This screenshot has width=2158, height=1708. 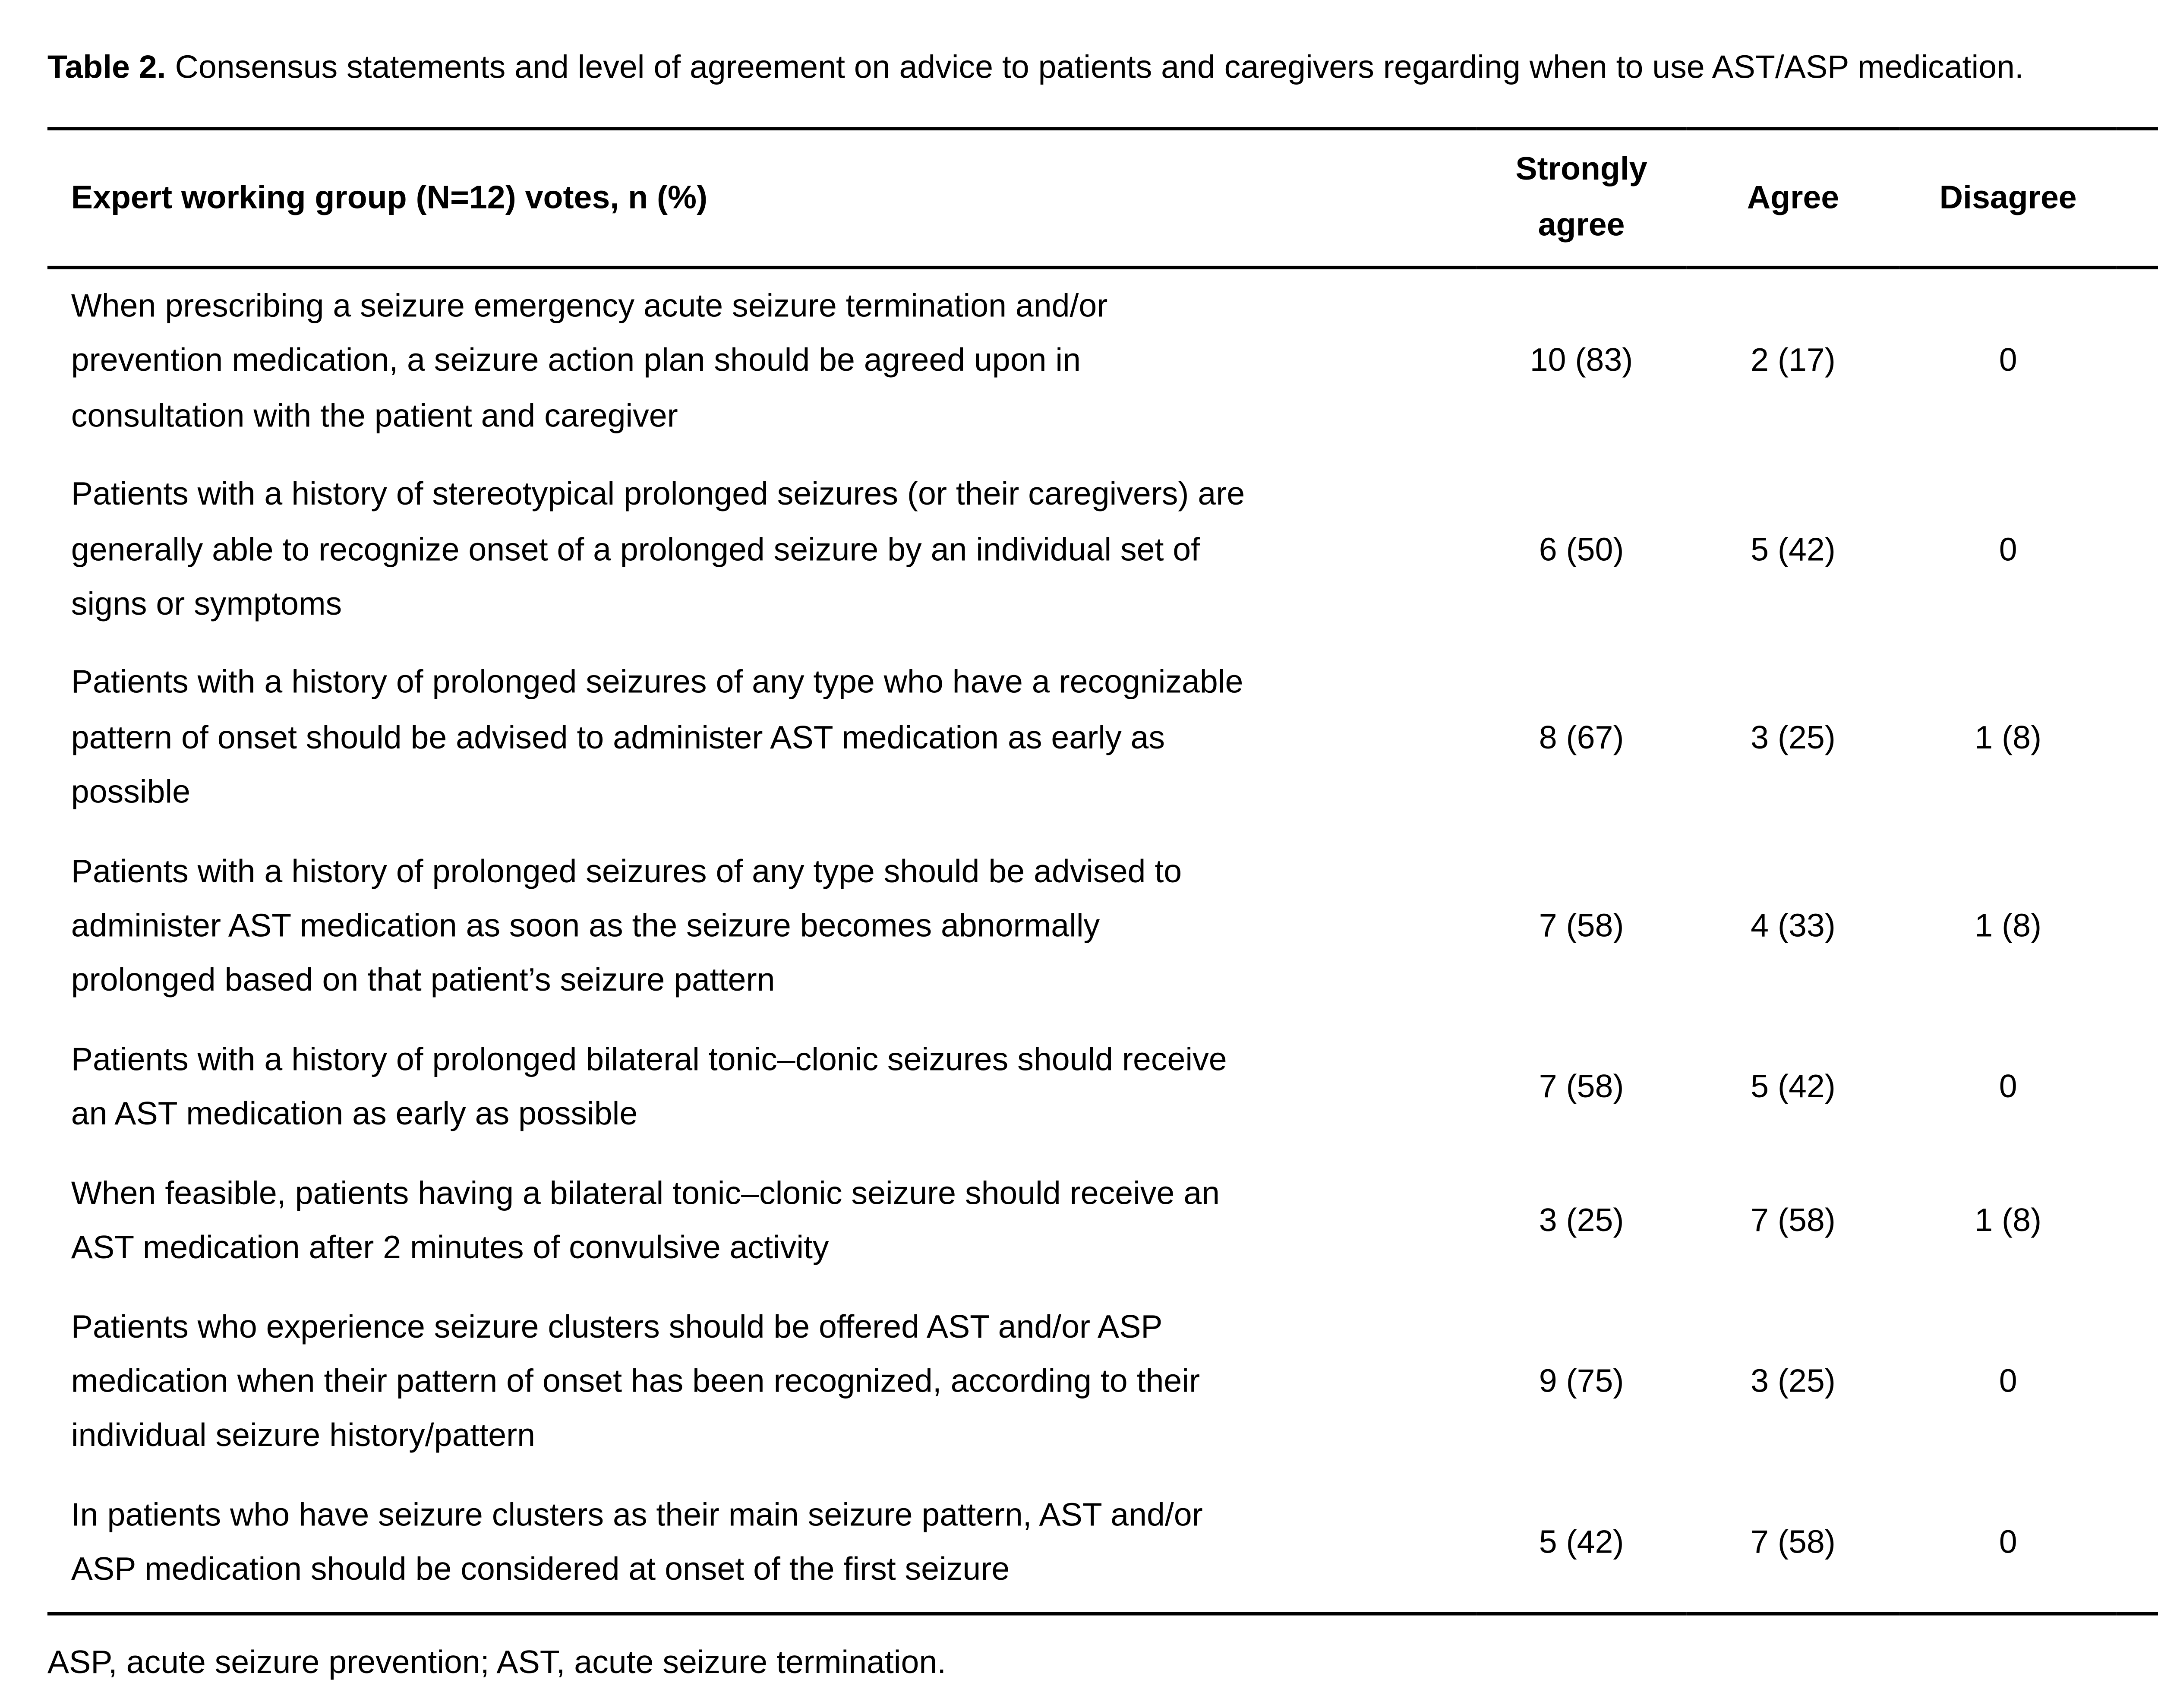 I want to click on value-cell: 4 (33), so click(x=1793, y=927).